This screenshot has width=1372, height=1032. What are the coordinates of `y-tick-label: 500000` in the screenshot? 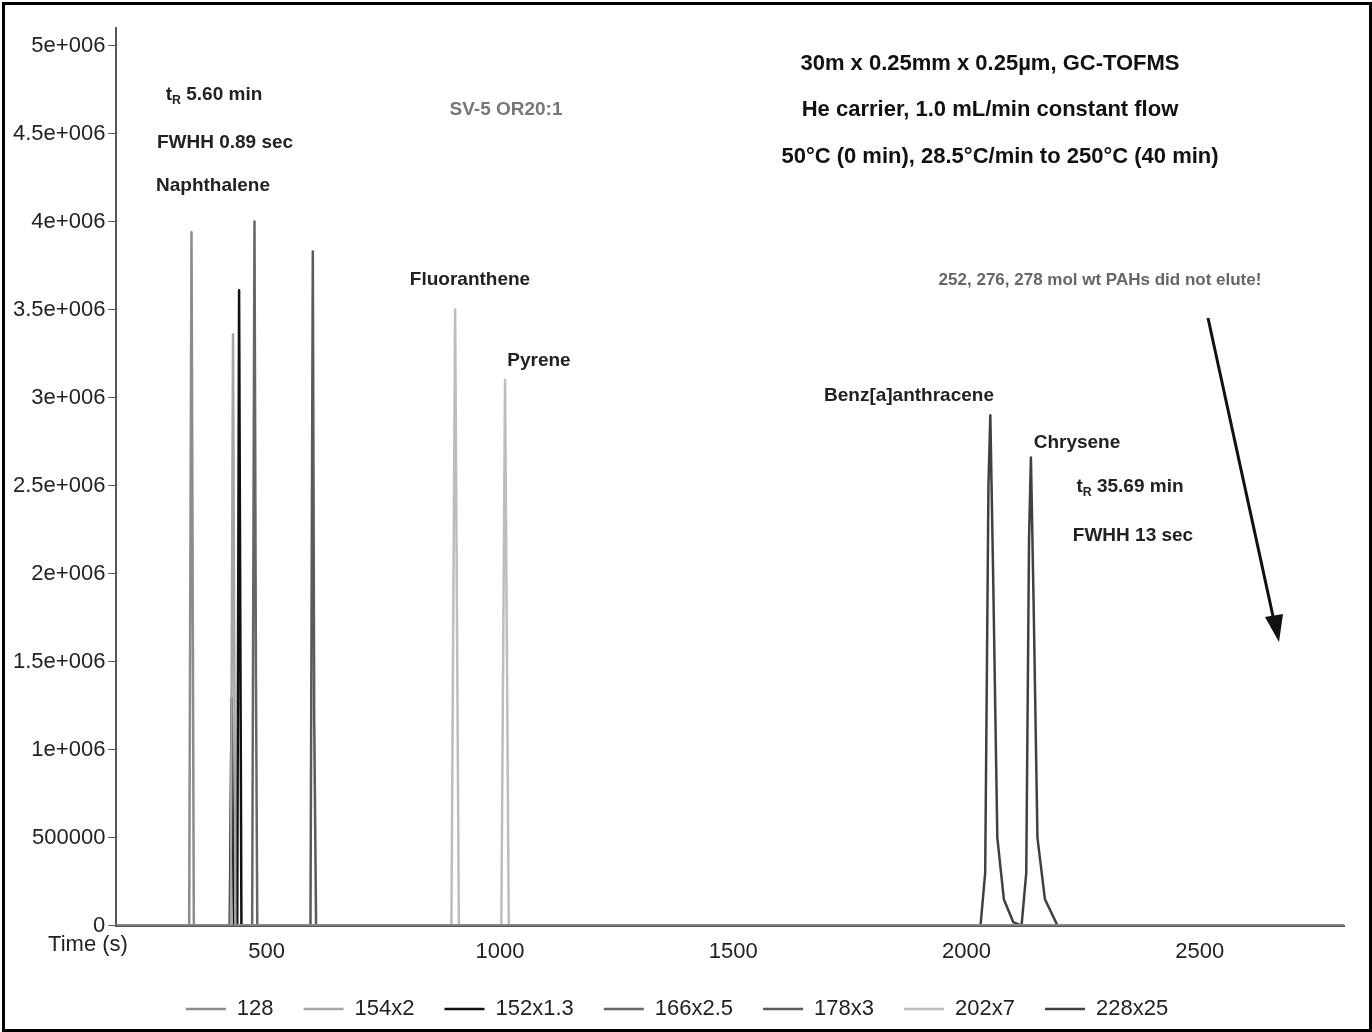 It's located at (68, 836).